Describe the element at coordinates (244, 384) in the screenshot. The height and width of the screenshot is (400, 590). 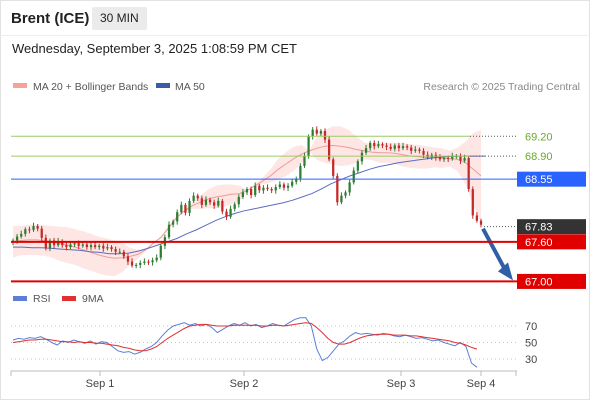
I see `x-tick-label: Sep 2` at that location.